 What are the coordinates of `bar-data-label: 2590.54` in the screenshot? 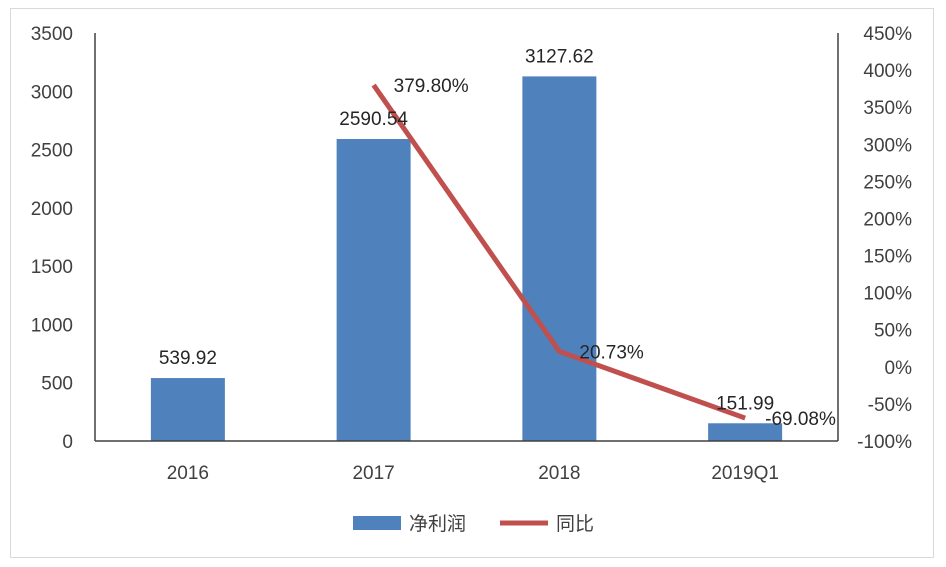 It's located at (373, 119).